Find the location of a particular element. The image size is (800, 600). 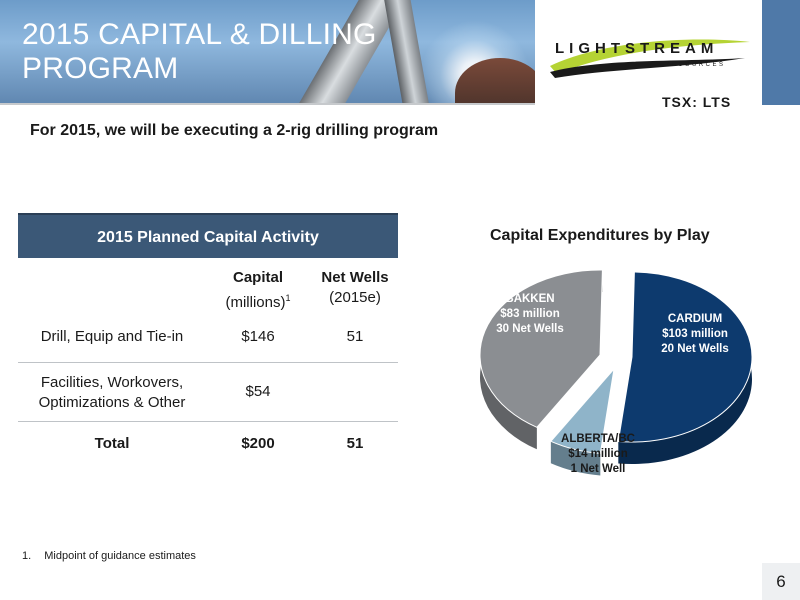

logo-swoosh-icon is located at coordinates (650, 58).